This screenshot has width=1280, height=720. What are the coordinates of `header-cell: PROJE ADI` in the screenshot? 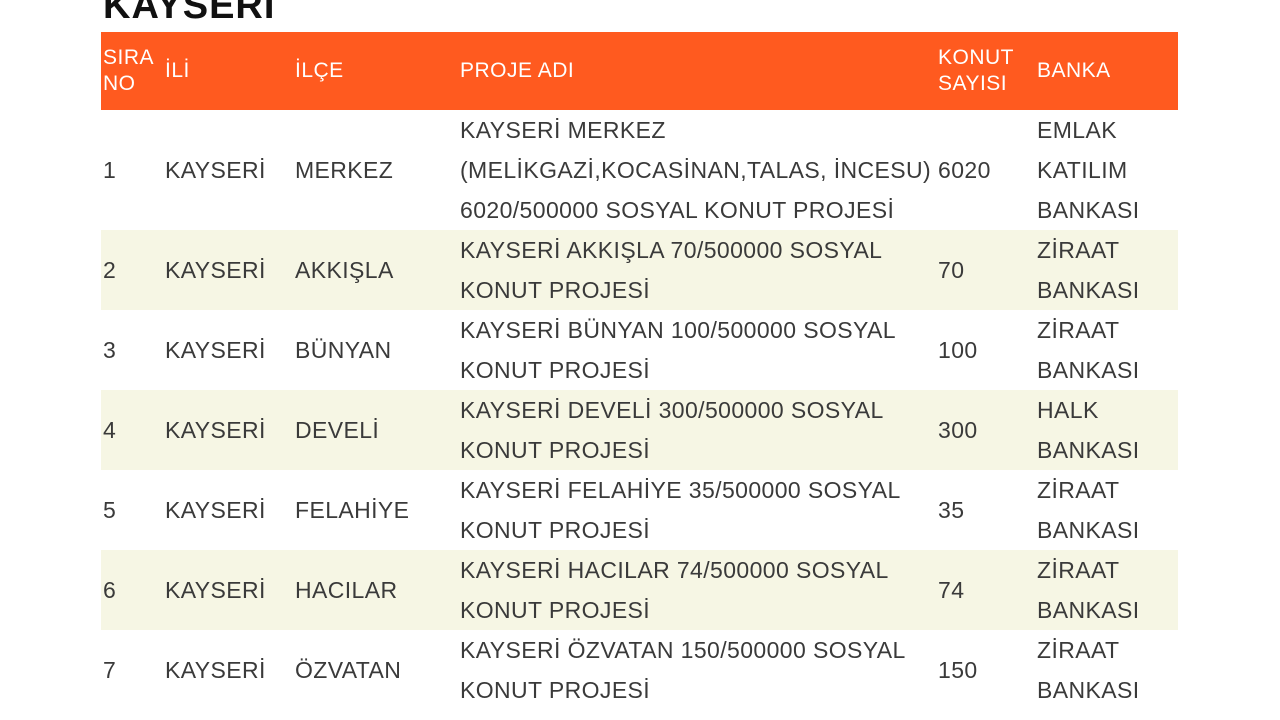 It's located at (517, 70).